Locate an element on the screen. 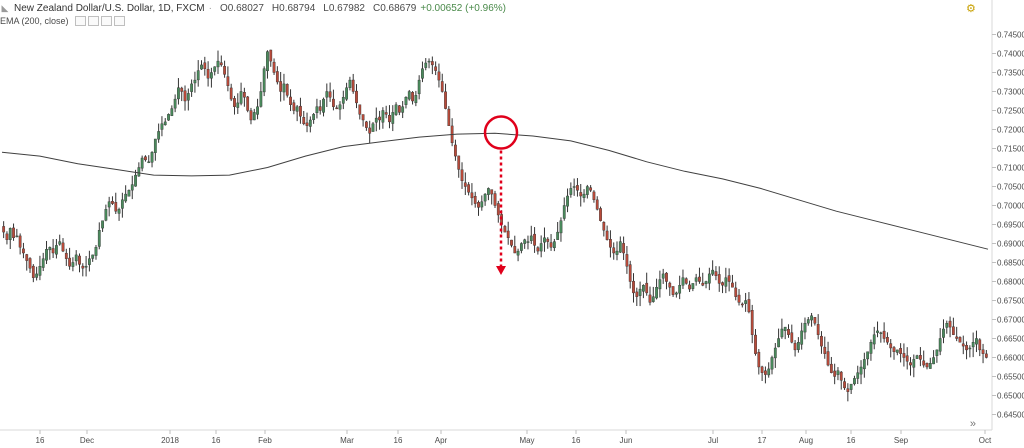 The height and width of the screenshot is (448, 1024). time-tick-label: Jun is located at coordinates (626, 440).